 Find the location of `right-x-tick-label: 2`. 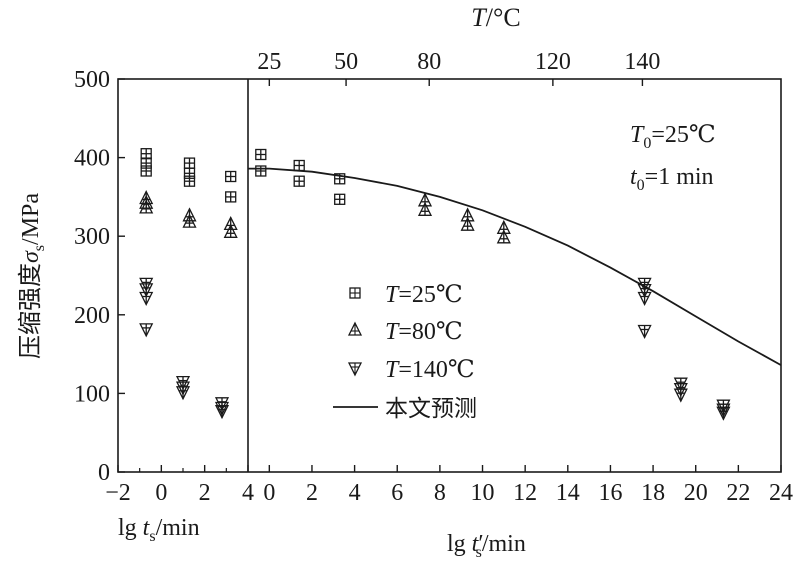

right-x-tick-label: 2 is located at coordinates (312, 493).